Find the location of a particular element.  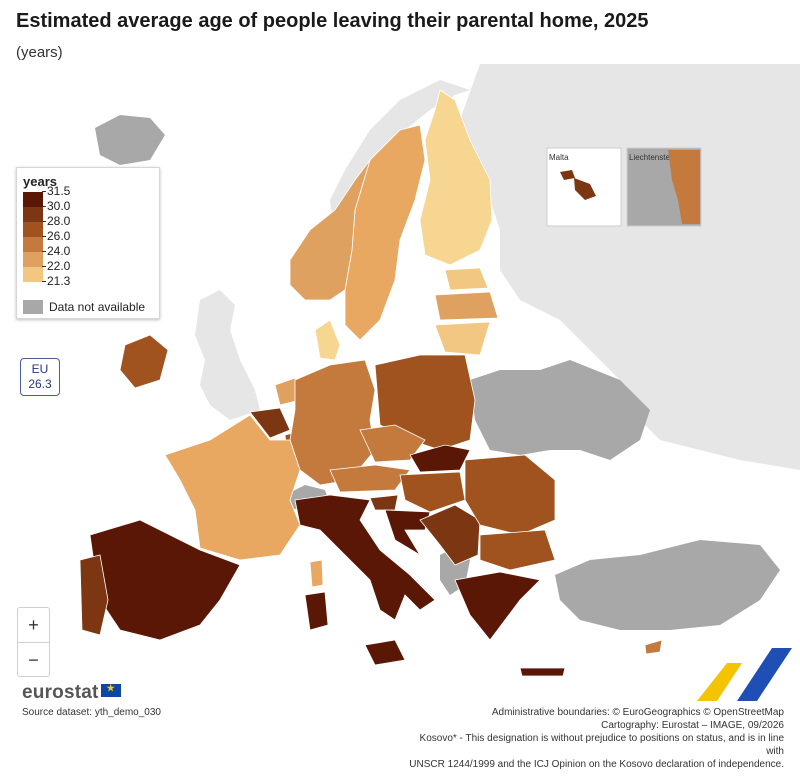

region-cyprus is located at coordinates (653, 647).